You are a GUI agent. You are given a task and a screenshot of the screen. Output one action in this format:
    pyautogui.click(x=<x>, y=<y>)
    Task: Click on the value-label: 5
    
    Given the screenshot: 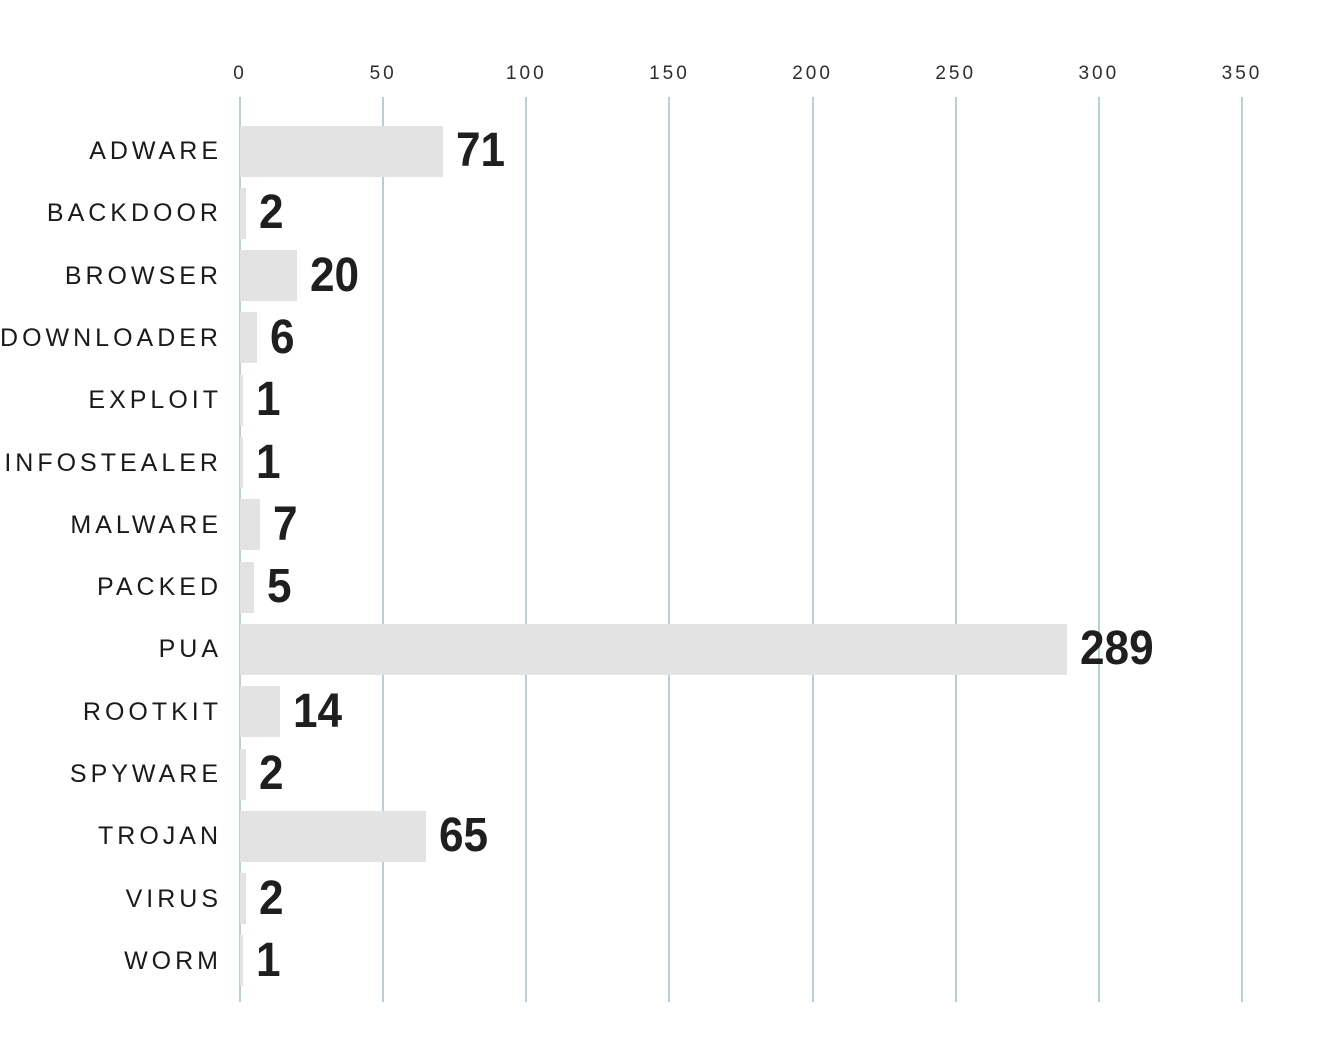 What is the action you would take?
    pyautogui.click(x=279, y=587)
    